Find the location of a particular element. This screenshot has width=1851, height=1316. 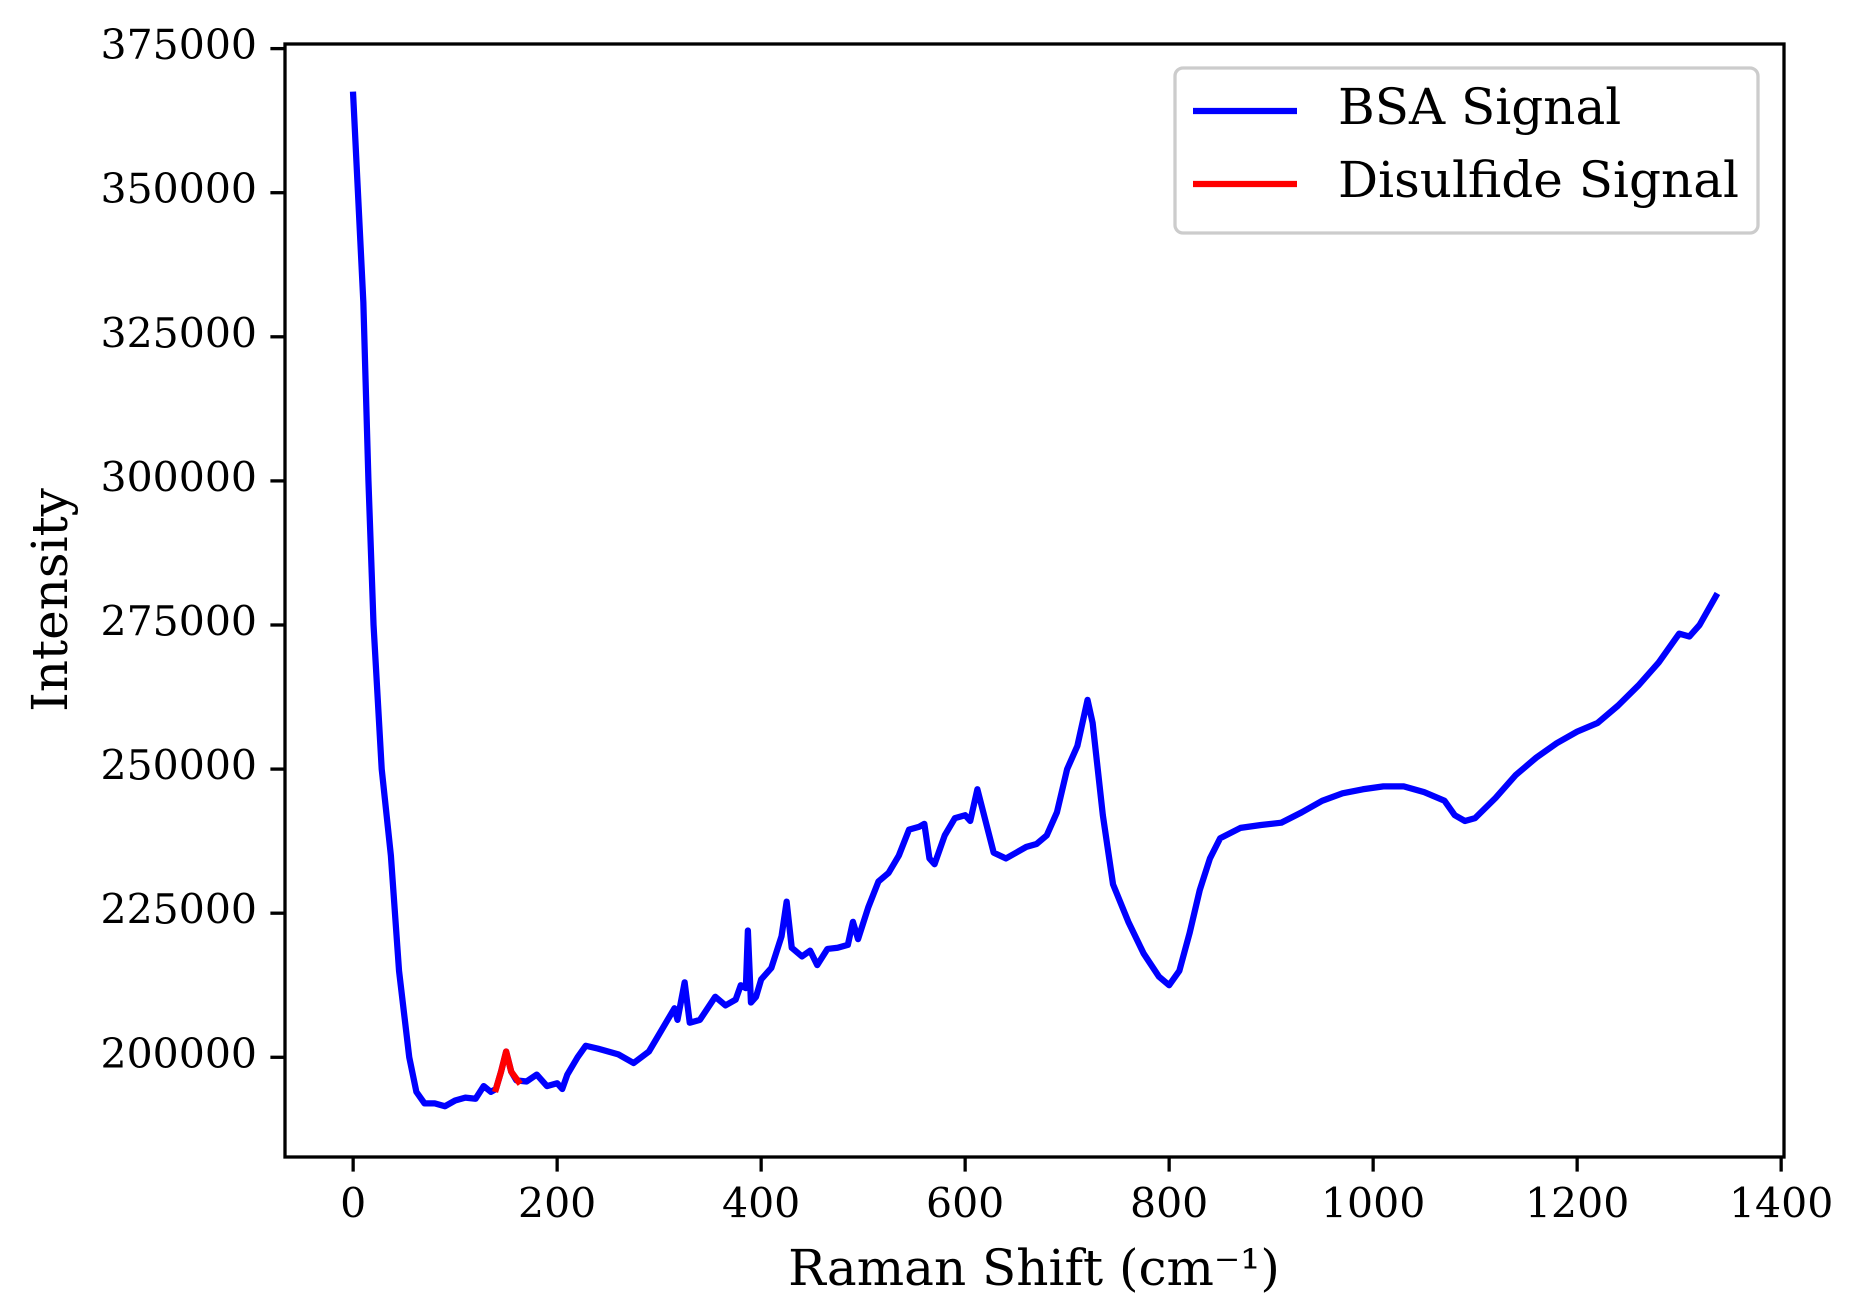

x-tick-label: 800 is located at coordinates (1169, 1204).